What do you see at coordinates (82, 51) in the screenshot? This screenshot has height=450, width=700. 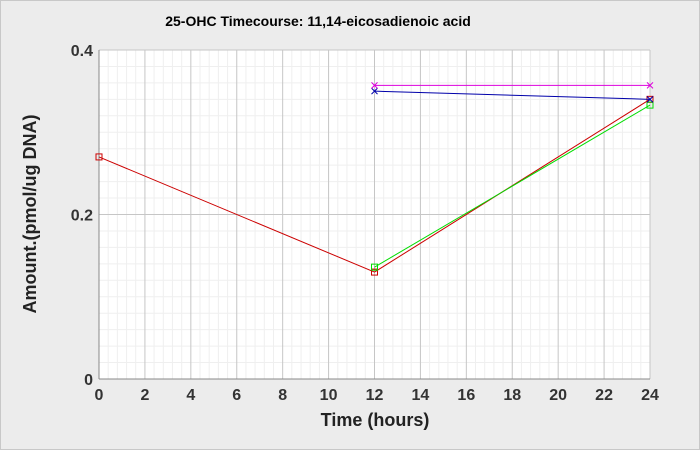 I see `y-tick-label: 0.4` at bounding box center [82, 51].